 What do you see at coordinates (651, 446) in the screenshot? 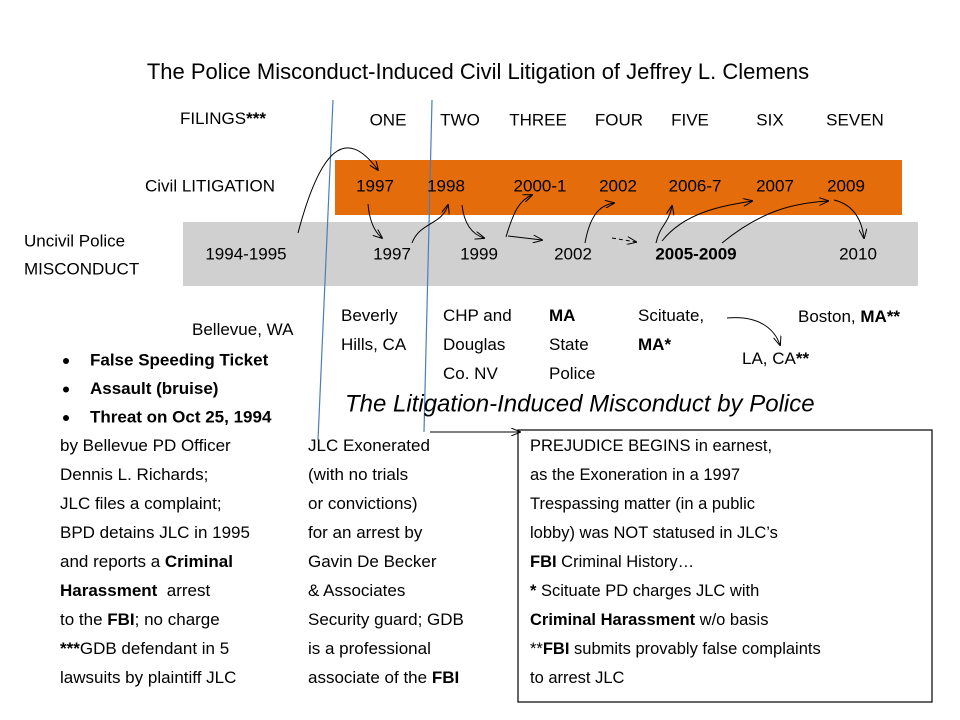
I see `box-note: PREJUDICE BEGINS in earnest,` at bounding box center [651, 446].